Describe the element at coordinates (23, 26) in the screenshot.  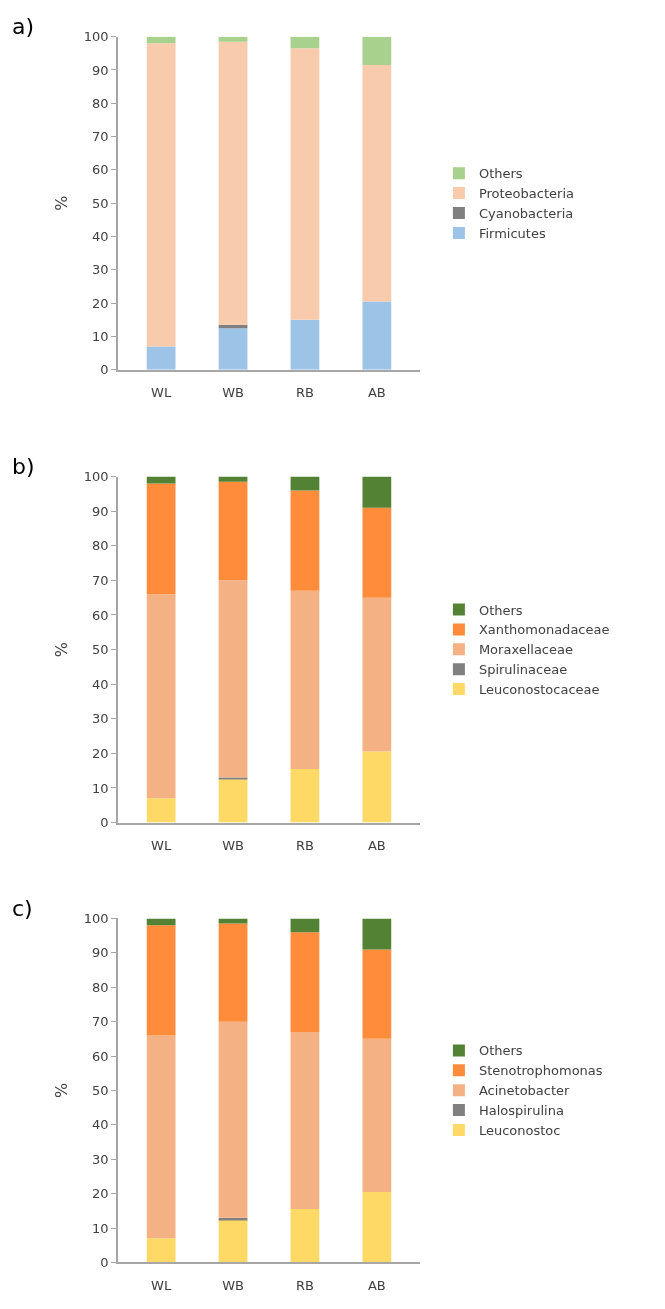
I see `chart-title: a)` at that location.